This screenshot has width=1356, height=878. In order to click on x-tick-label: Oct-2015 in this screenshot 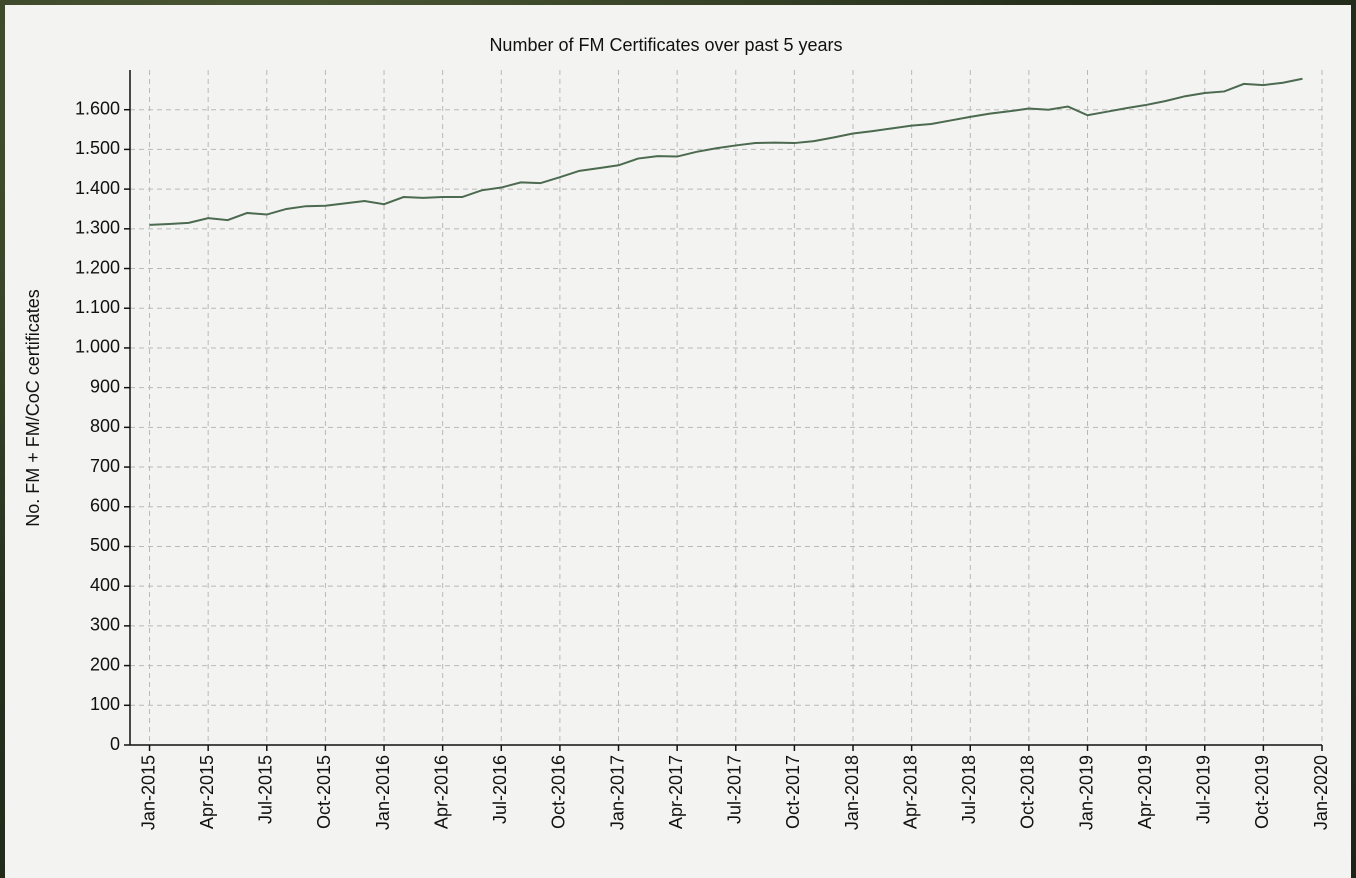, I will do `click(324, 792)`.